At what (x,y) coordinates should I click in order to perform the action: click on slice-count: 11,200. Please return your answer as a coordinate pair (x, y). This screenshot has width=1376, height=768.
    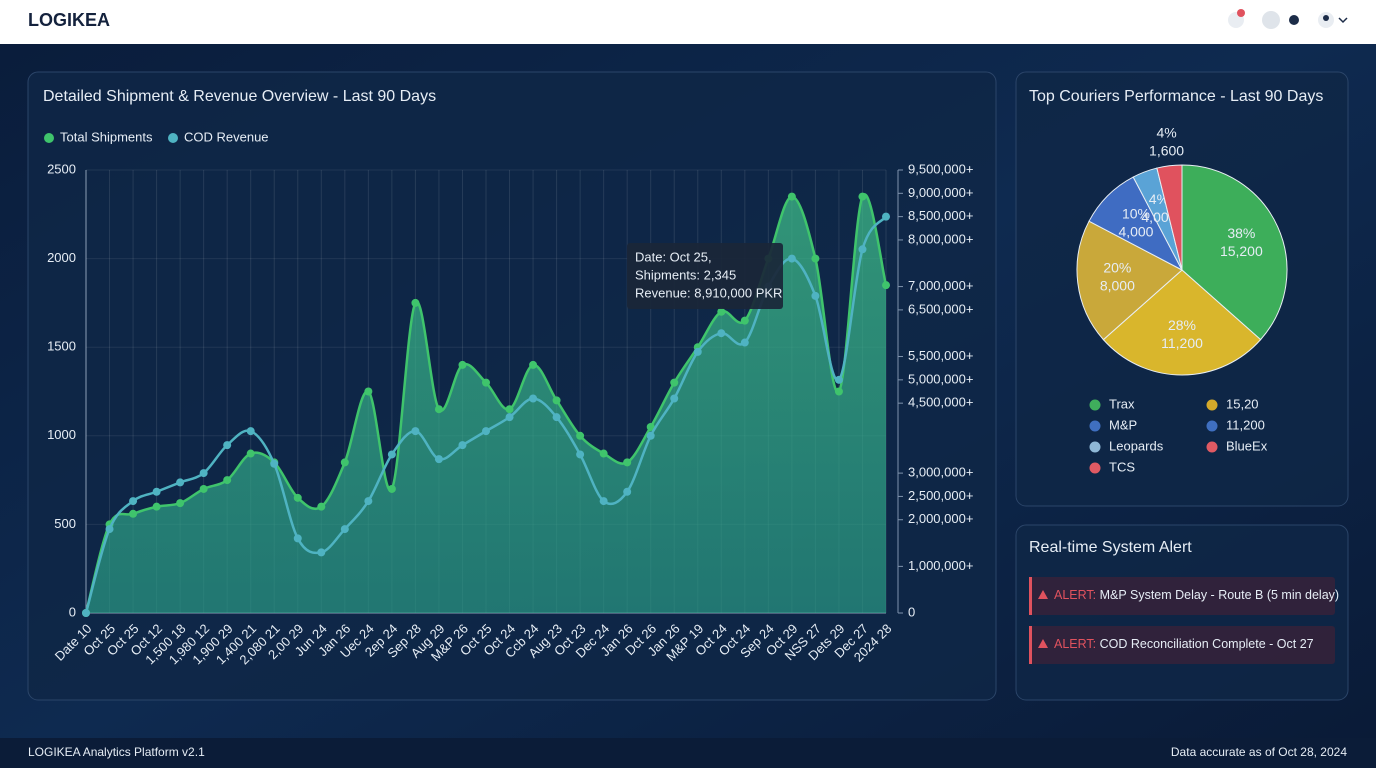
    Looking at the image, I should click on (1182, 343).